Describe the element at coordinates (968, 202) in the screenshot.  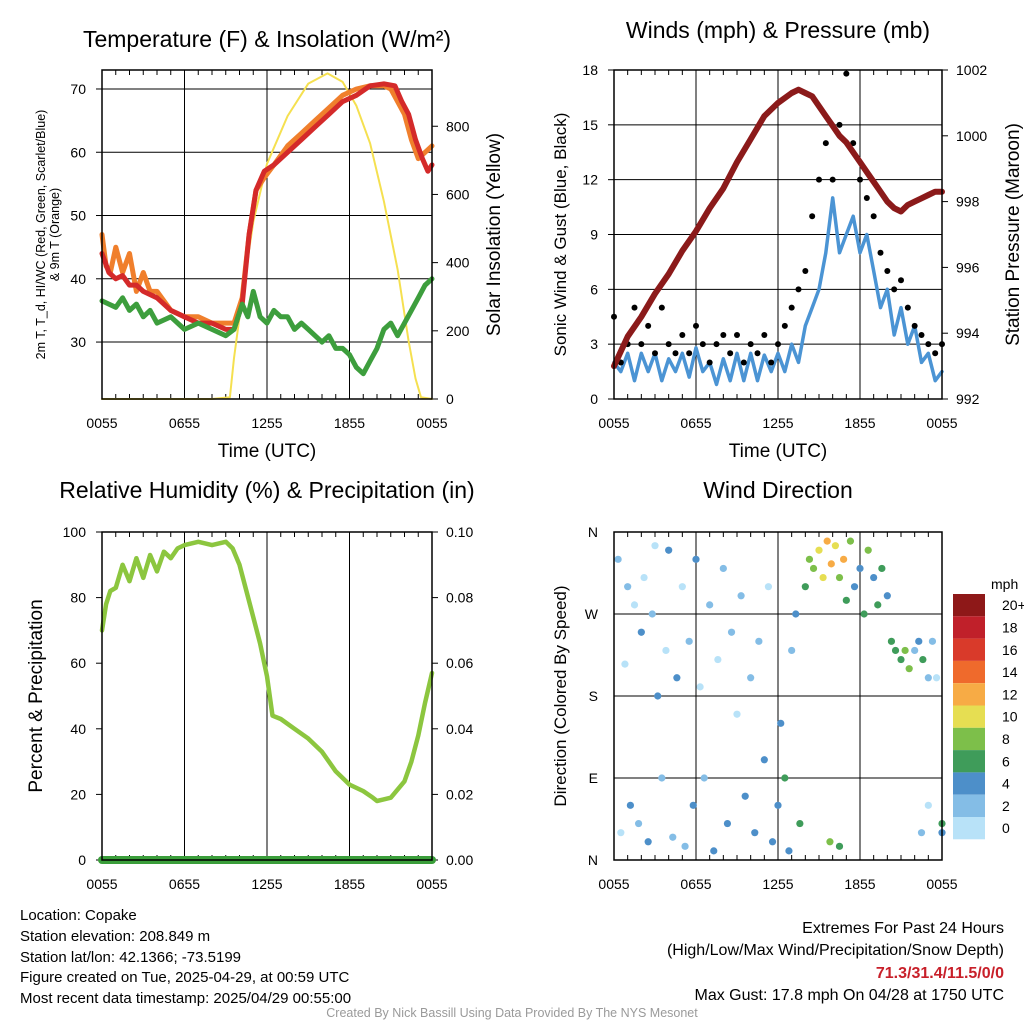
I see `y2-tick-label: 998` at that location.